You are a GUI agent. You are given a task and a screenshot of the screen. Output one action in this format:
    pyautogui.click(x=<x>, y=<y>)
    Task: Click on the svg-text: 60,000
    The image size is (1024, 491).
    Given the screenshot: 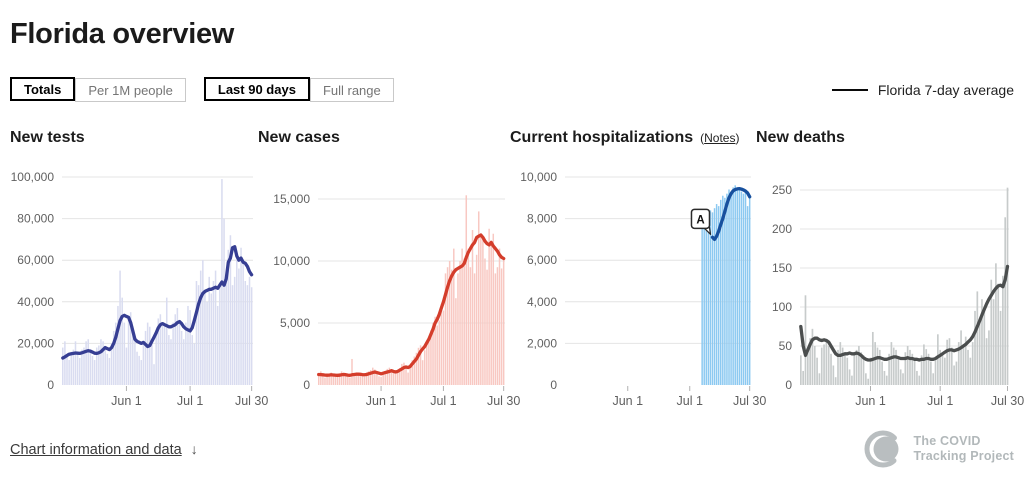 What is the action you would take?
    pyautogui.click(x=35, y=260)
    